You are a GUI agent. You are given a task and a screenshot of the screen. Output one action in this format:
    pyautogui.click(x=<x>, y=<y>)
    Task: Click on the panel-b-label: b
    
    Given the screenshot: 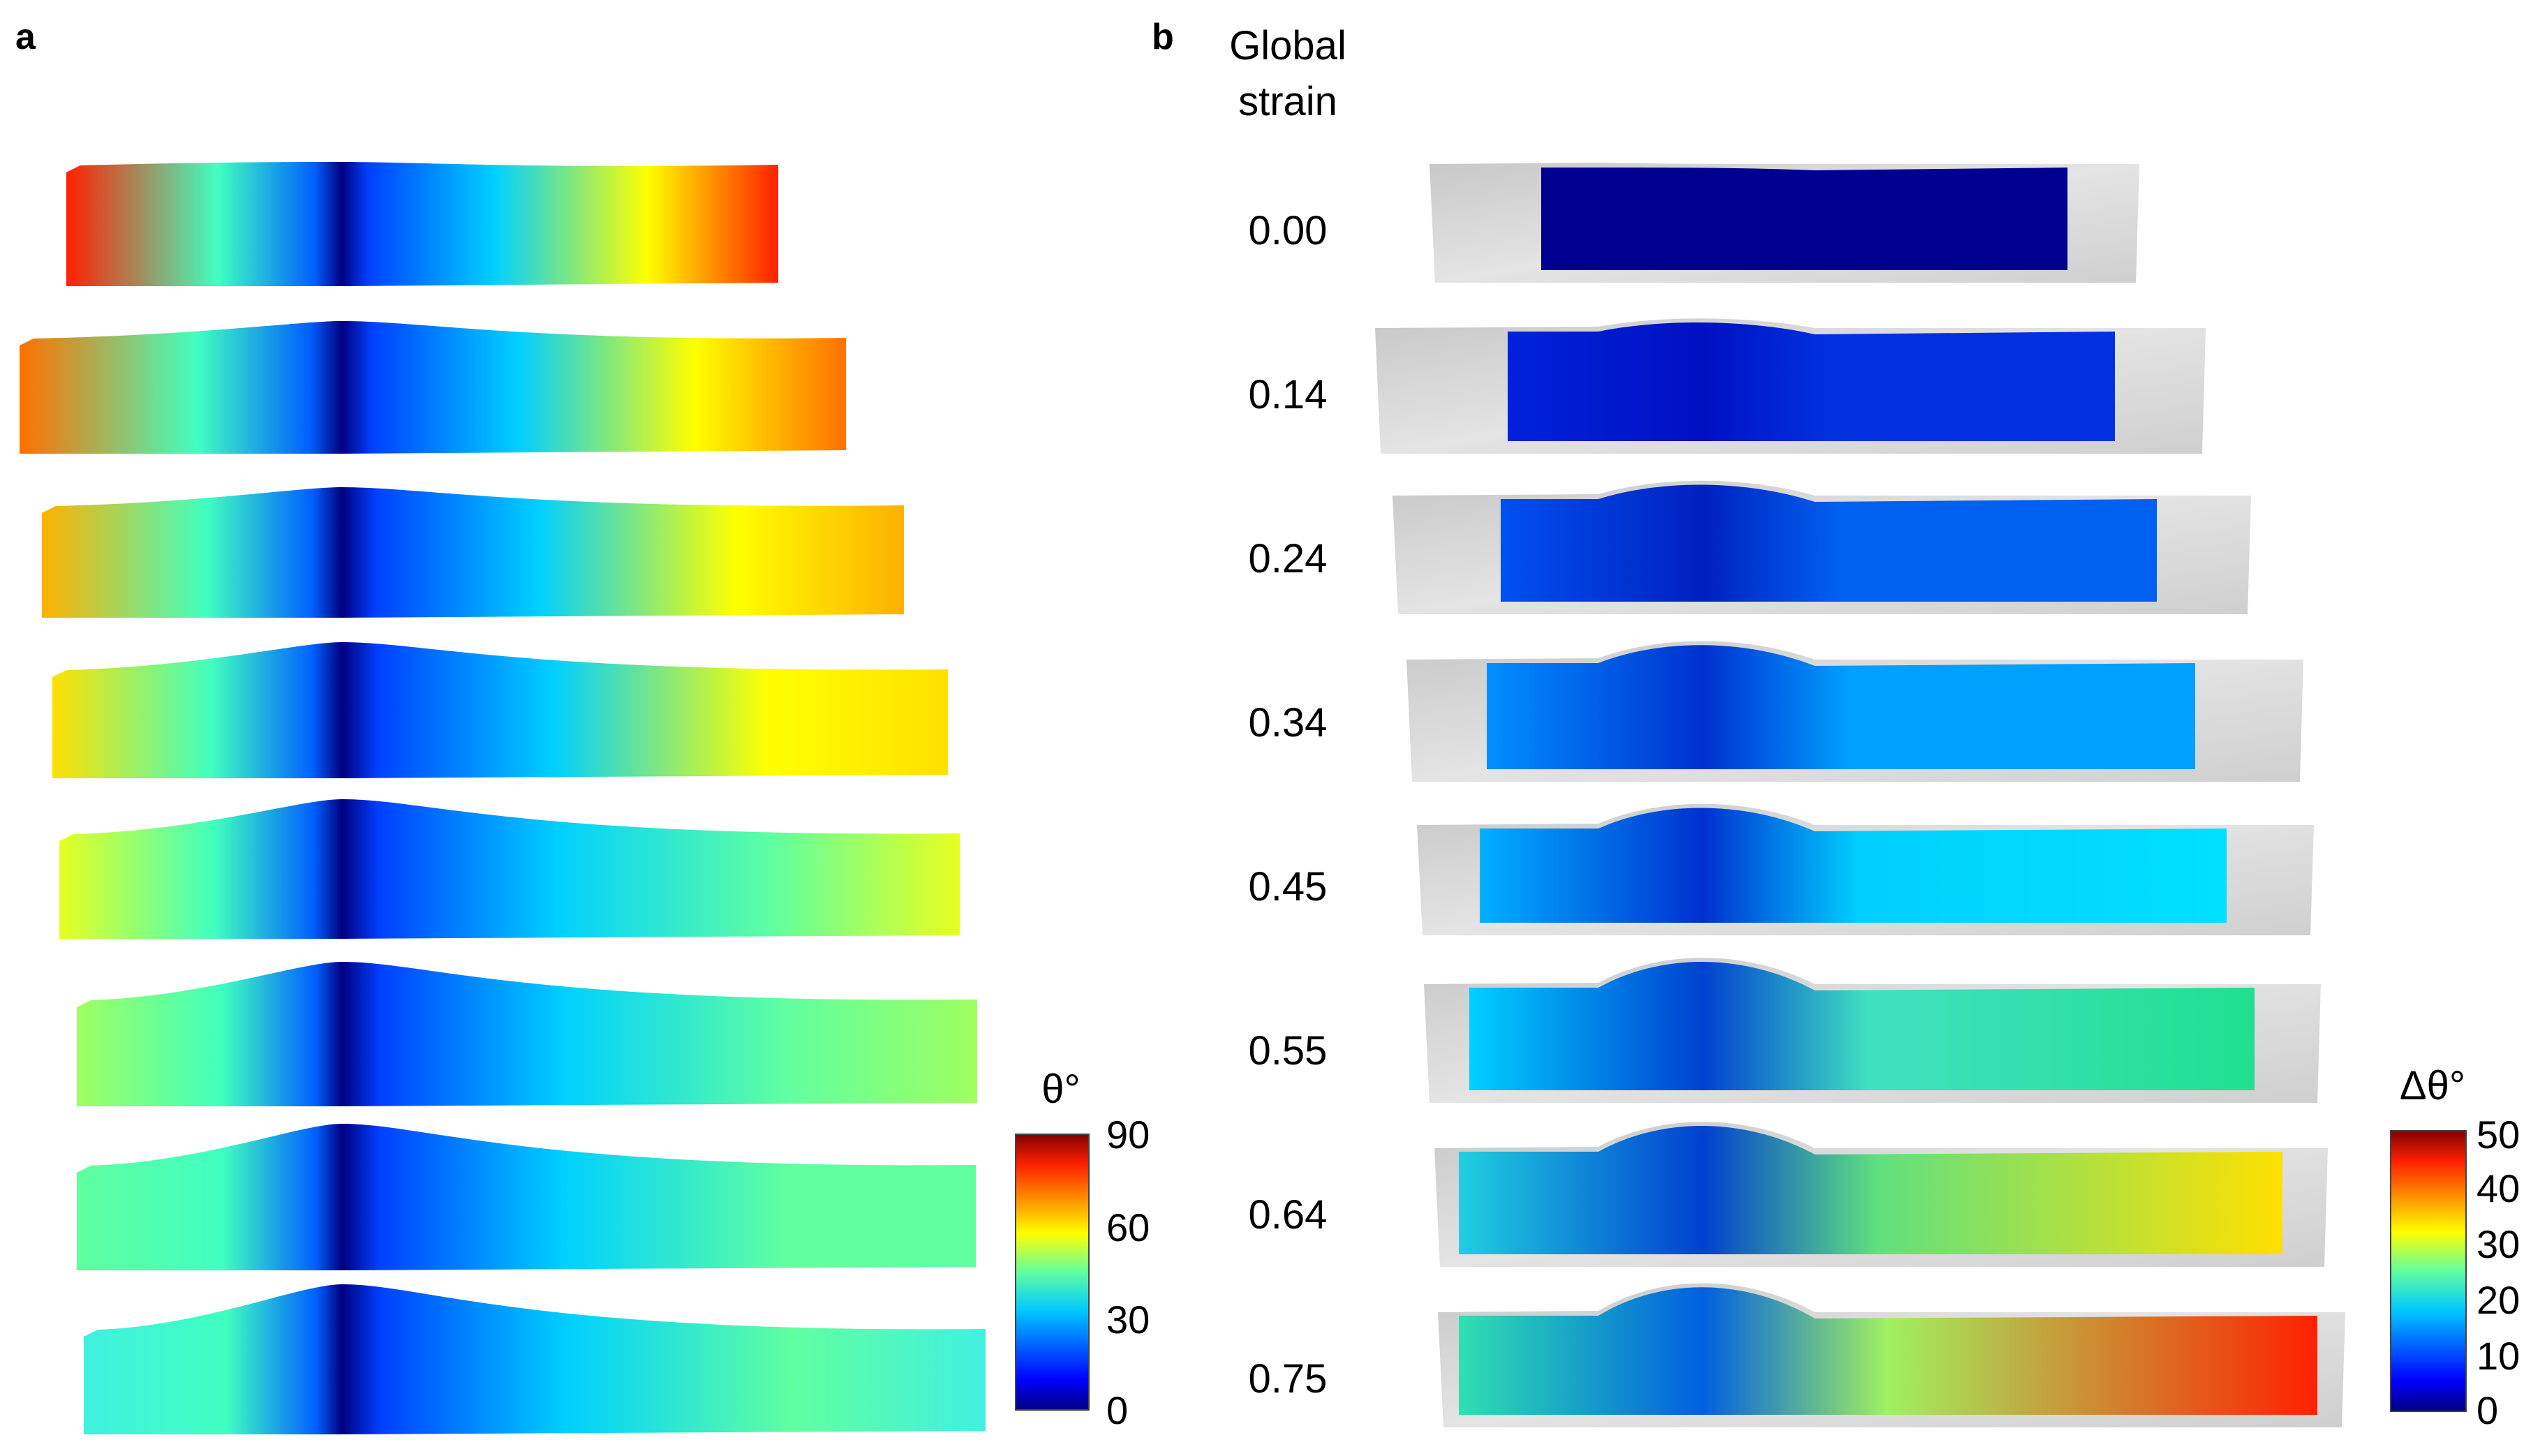 What is the action you would take?
    pyautogui.click(x=1163, y=37)
    